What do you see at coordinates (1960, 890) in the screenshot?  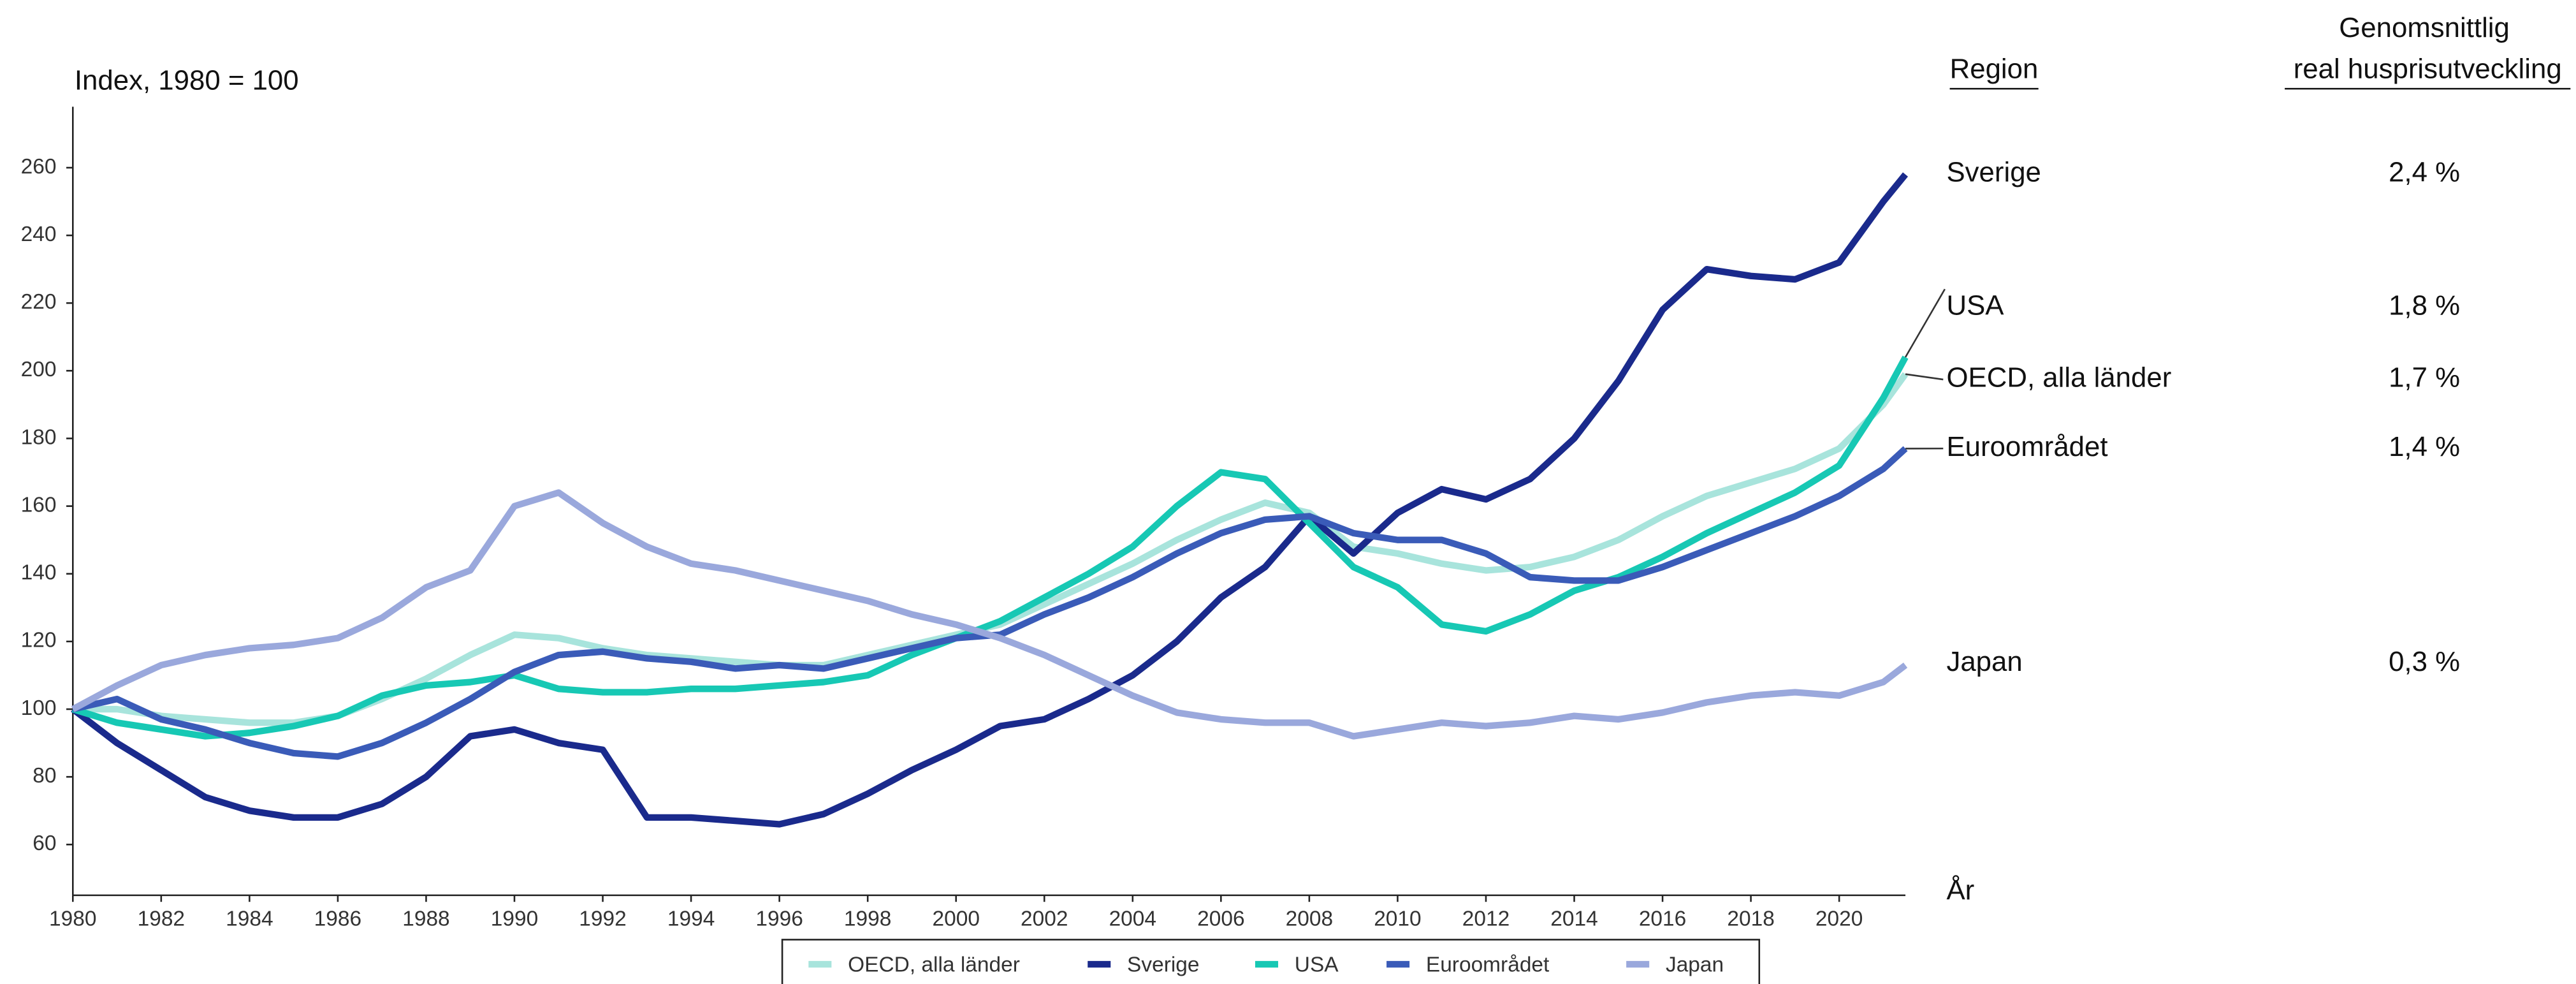 I see `x-axis-label: År` at bounding box center [1960, 890].